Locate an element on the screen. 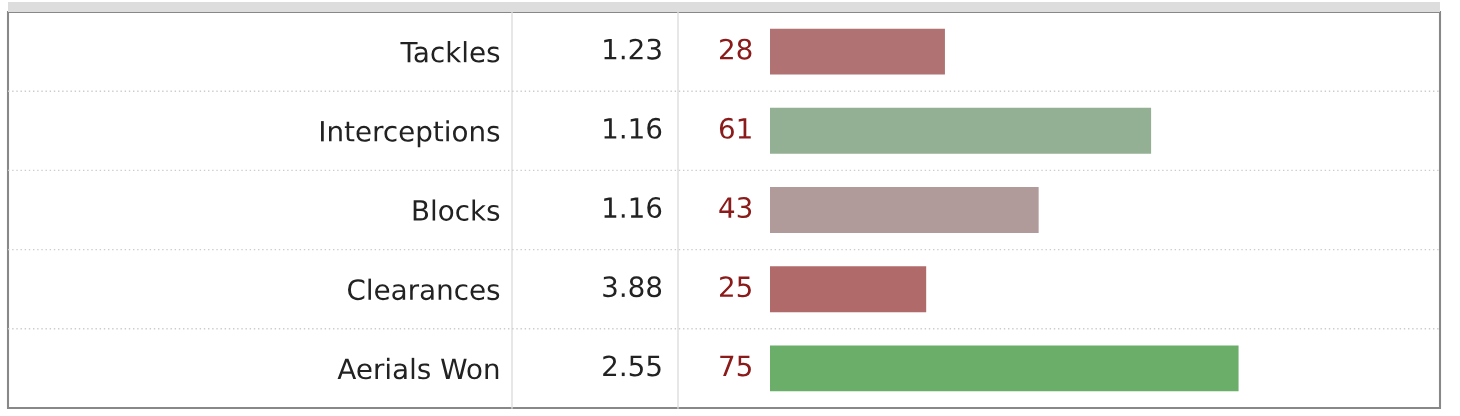 The height and width of the screenshot is (416, 1460). text: 3.88 is located at coordinates (632, 287).